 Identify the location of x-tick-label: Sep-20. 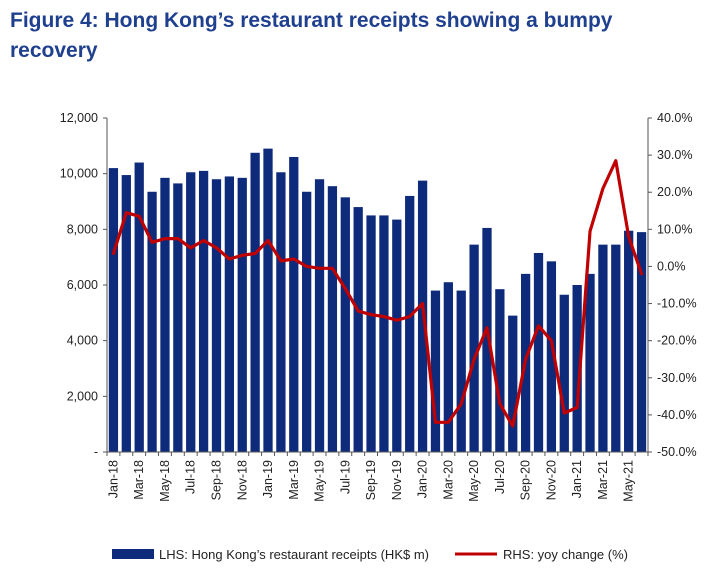
(526, 480).